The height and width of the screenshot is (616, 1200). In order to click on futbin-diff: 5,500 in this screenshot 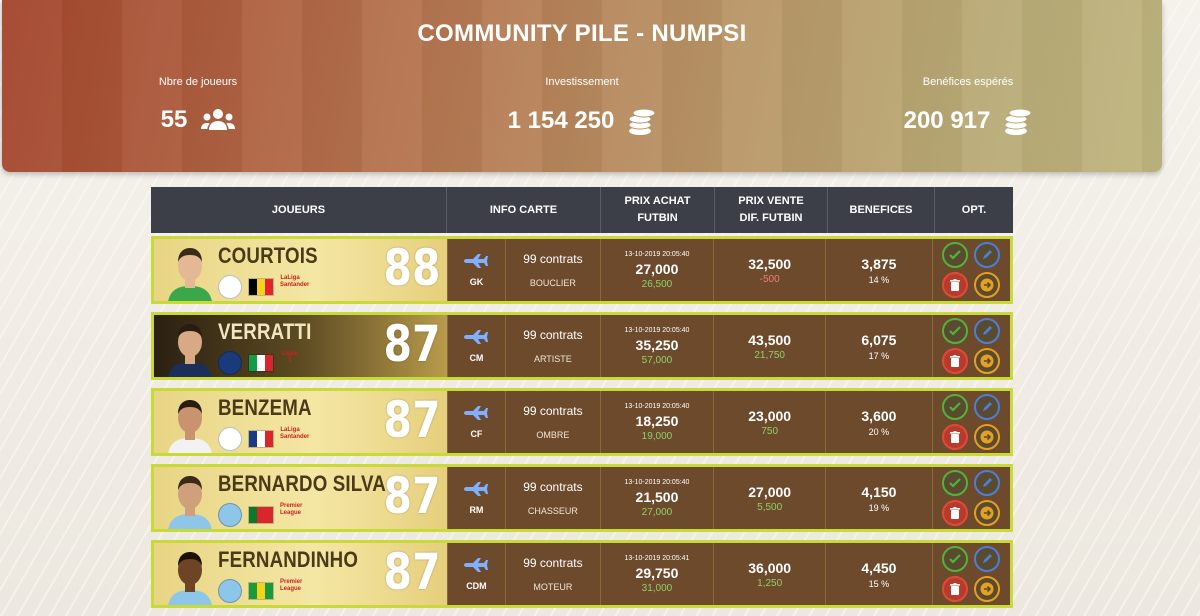, I will do `click(770, 507)`.